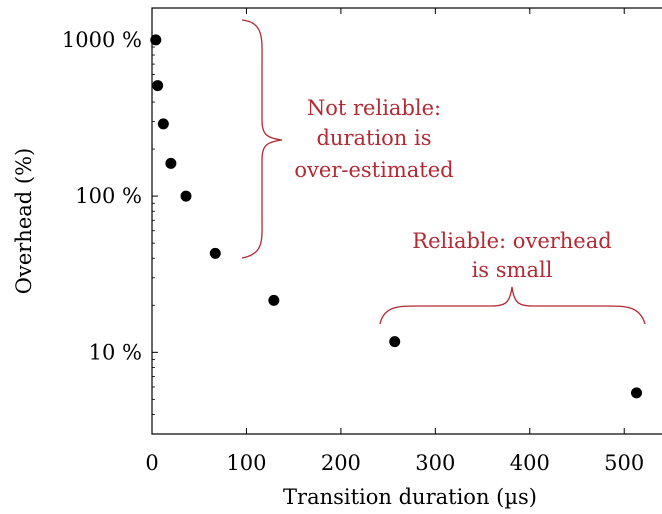 This screenshot has width=662, height=514. I want to click on x-tick-label: 100, so click(246, 463).